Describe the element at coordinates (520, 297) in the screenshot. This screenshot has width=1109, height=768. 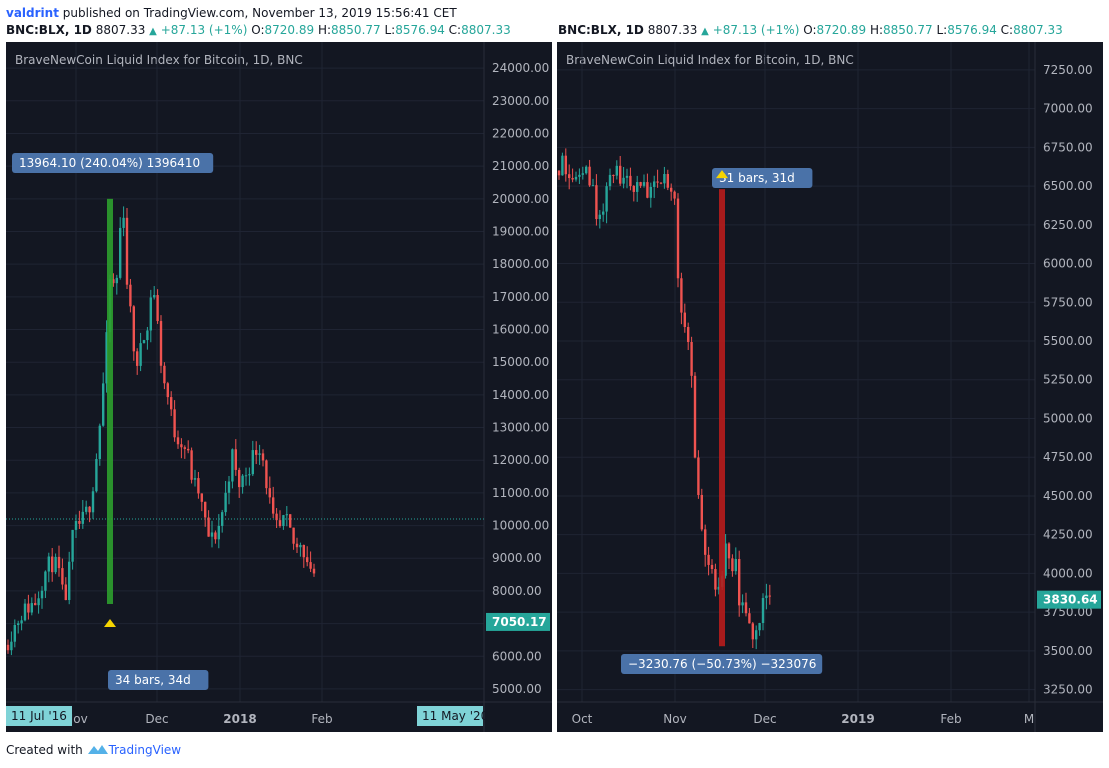
I see `y-tick-label: 17000.00` at that location.